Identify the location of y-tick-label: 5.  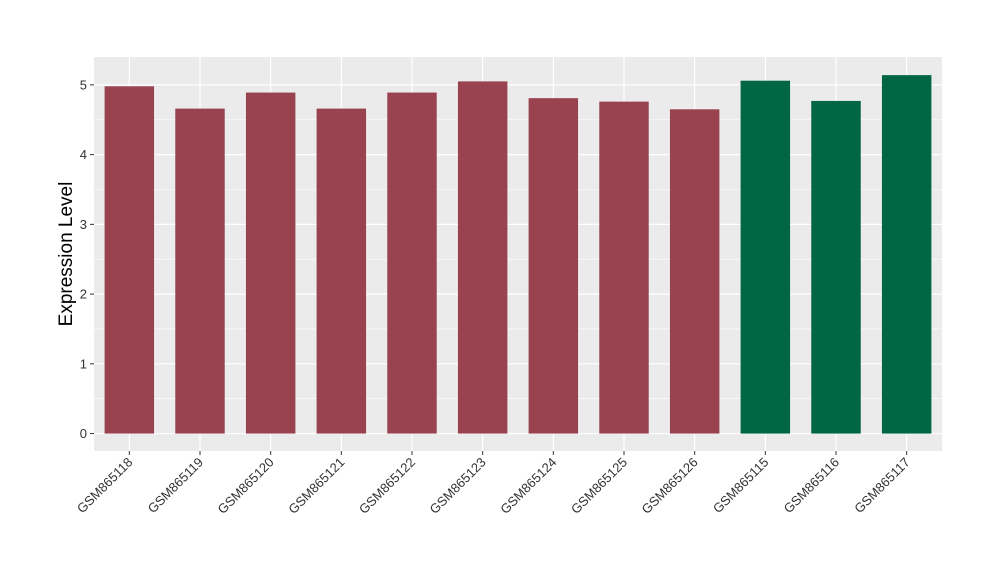
(83, 84).